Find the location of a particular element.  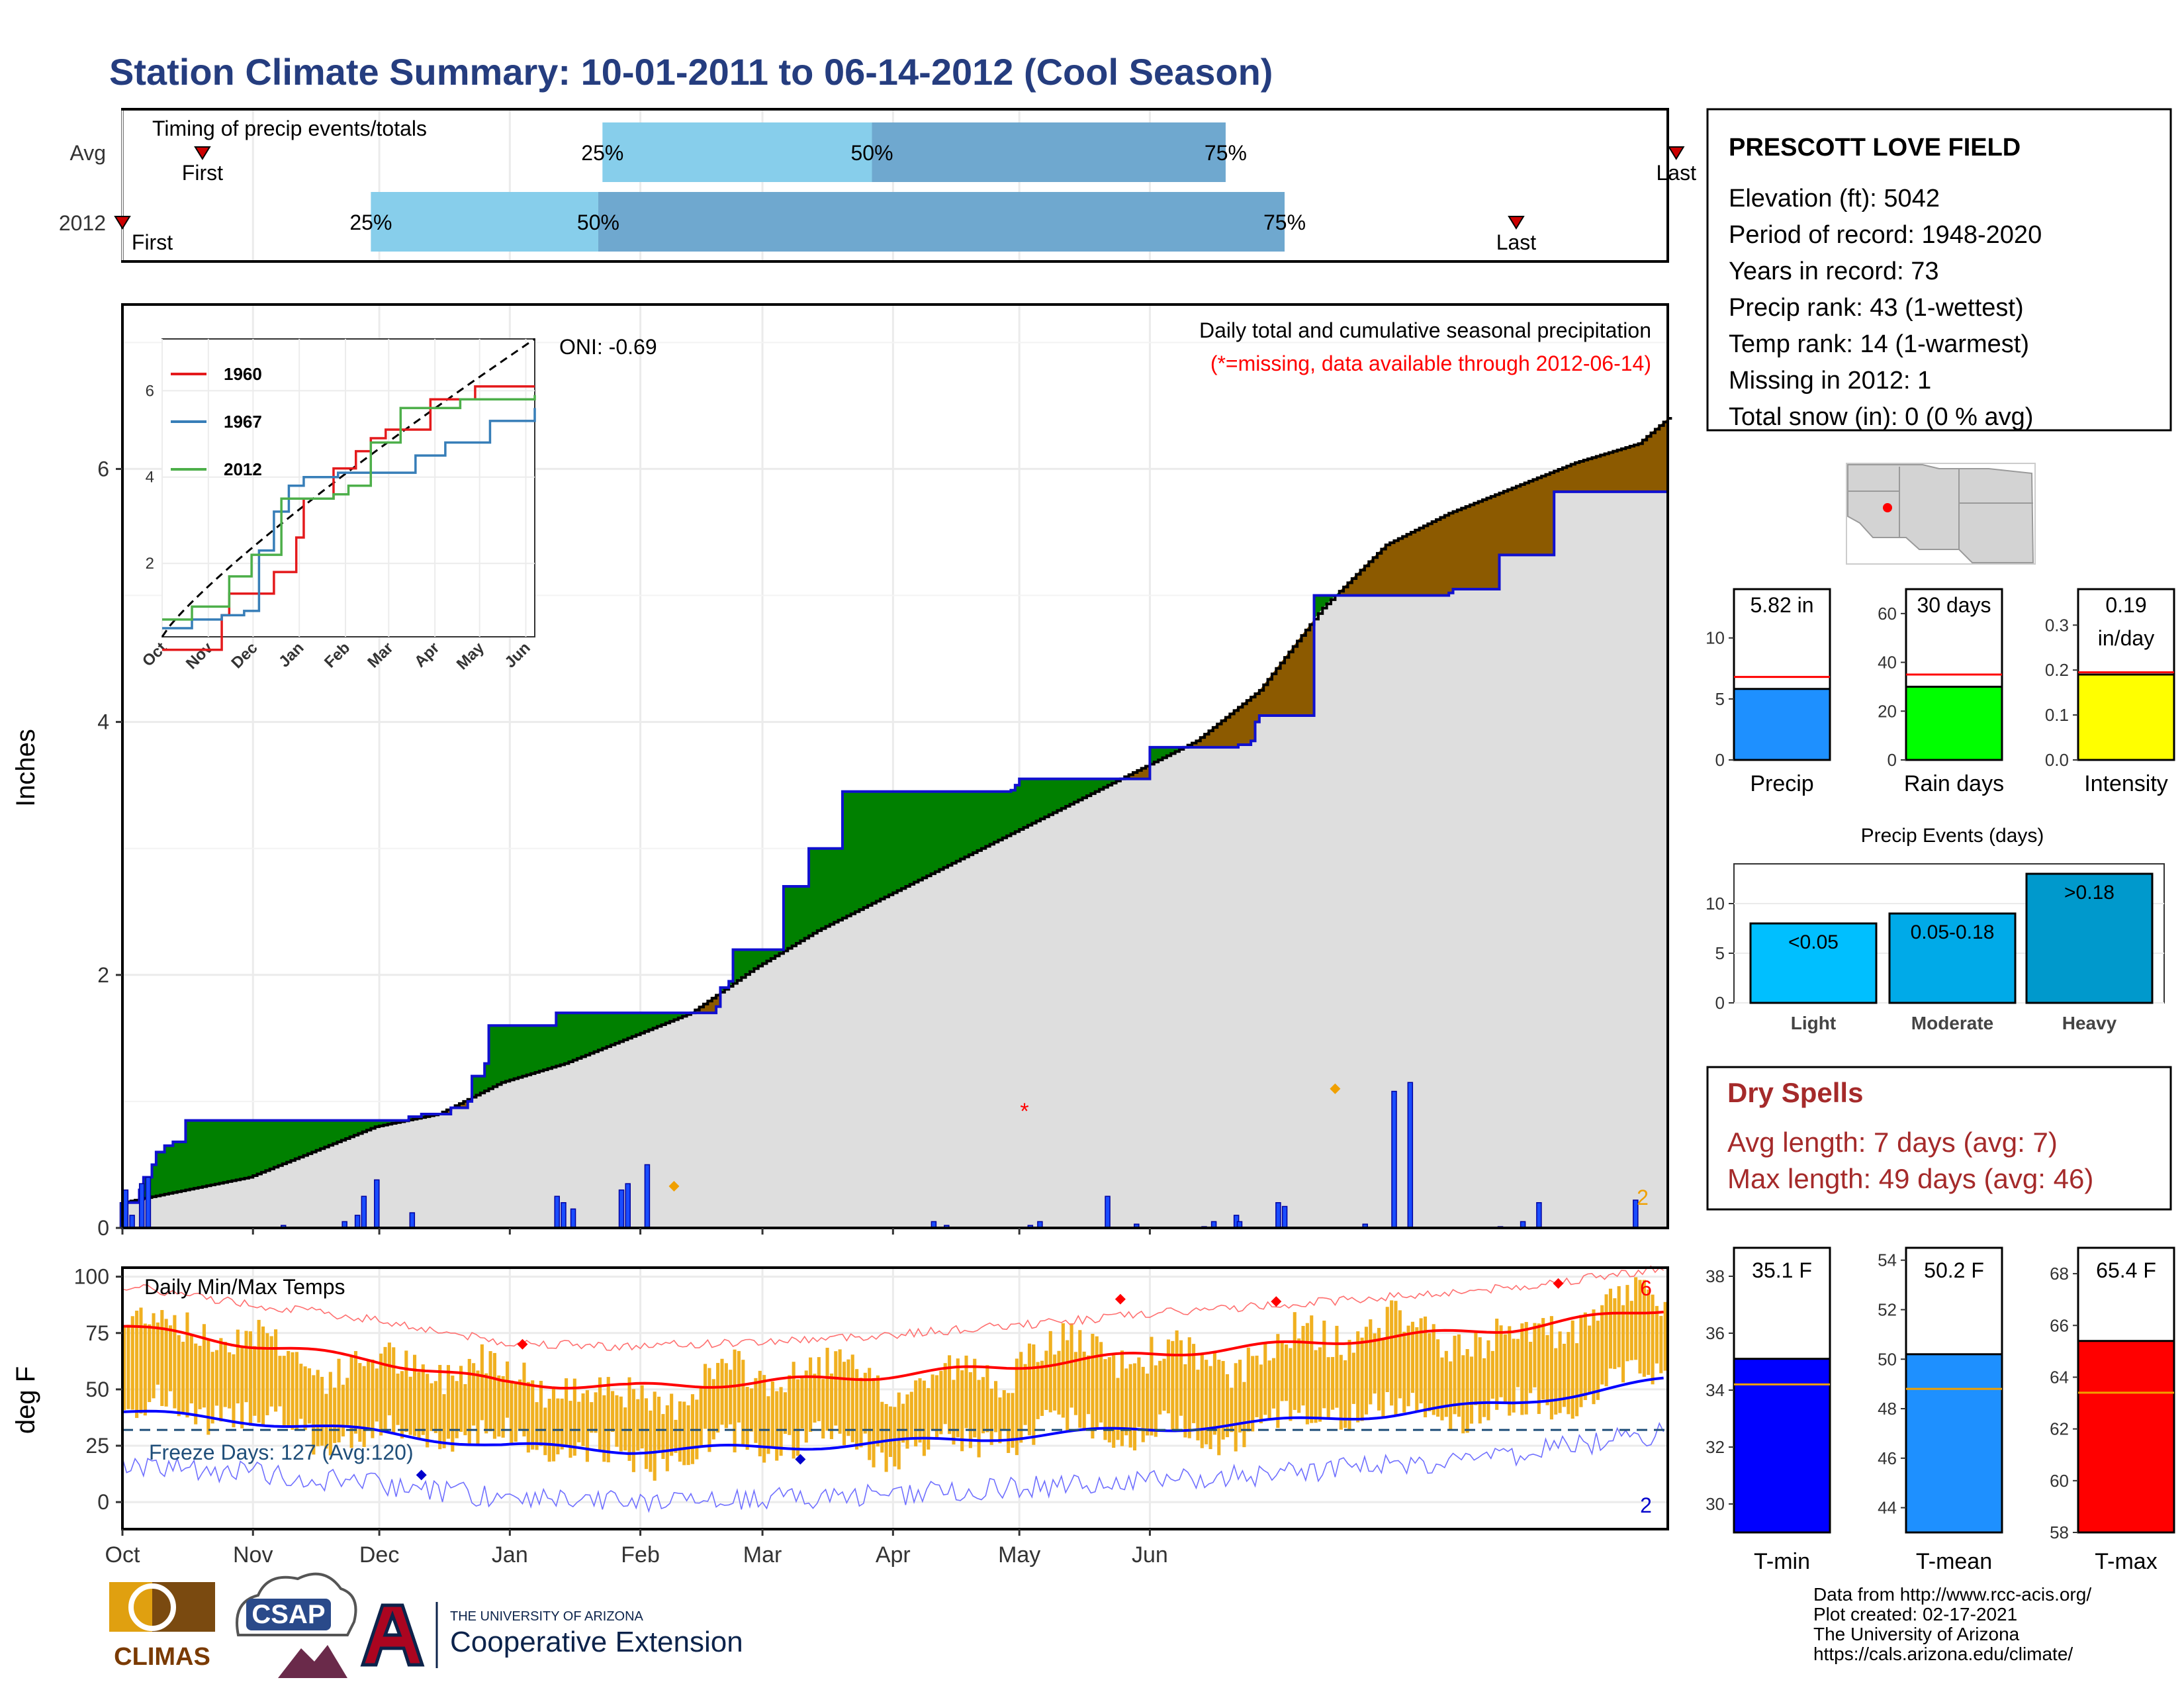

temp-corner-max-count: 6 is located at coordinates (1646, 1288).